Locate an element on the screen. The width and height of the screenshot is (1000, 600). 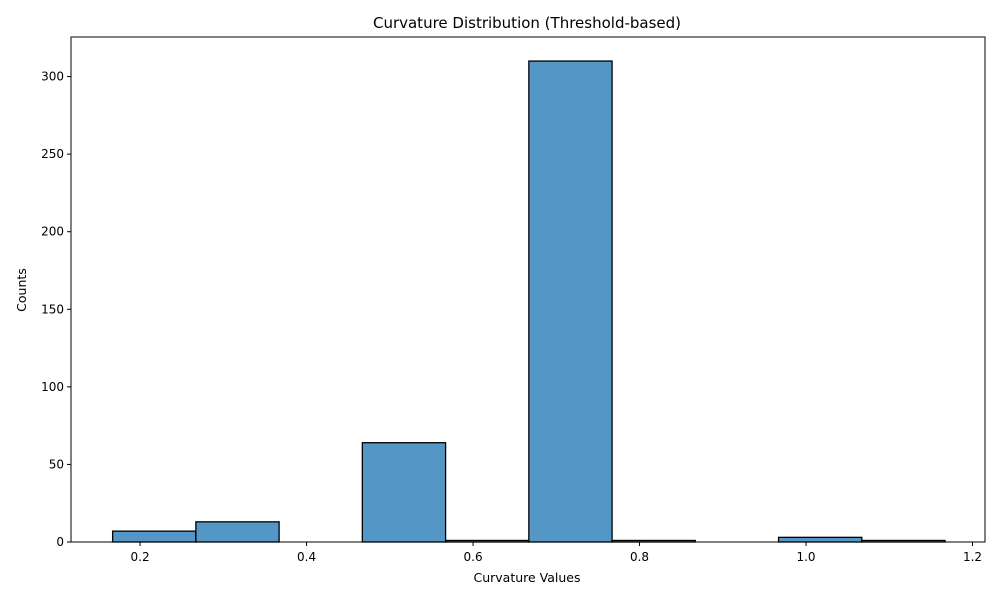
x-tick-label-0: 0.2 is located at coordinates (140, 557).